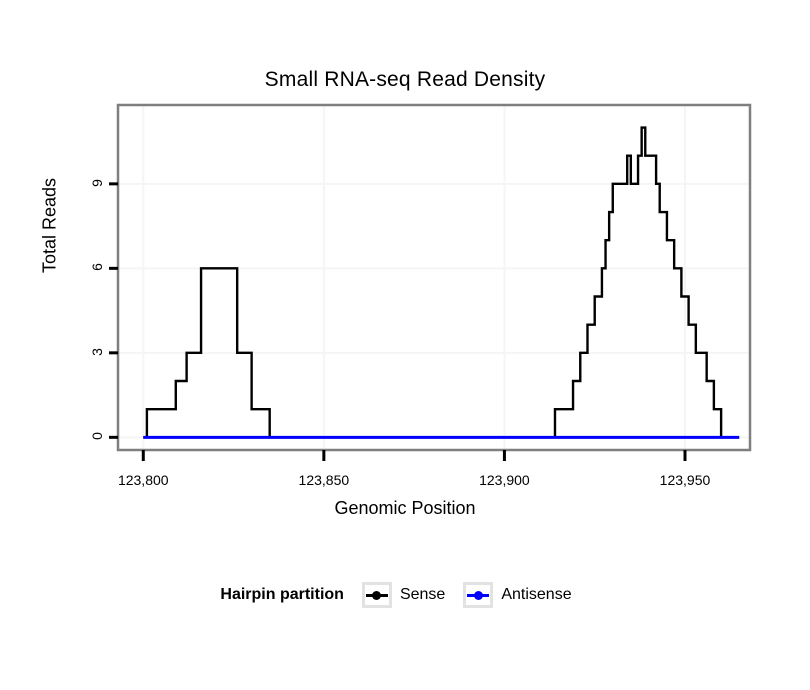 Image resolution: width=810 pixels, height=690 pixels. Describe the element at coordinates (49, 225) in the screenshot. I see `y-axis-label: Total Reads` at that location.